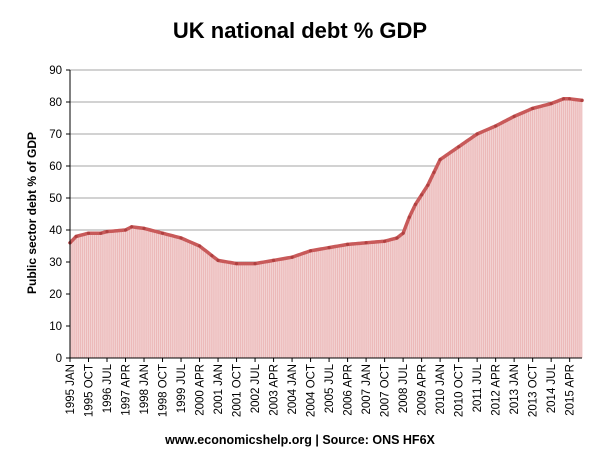 The height and width of the screenshot is (471, 600). I want to click on chart-title: UK national debt % GDP, so click(300, 30).